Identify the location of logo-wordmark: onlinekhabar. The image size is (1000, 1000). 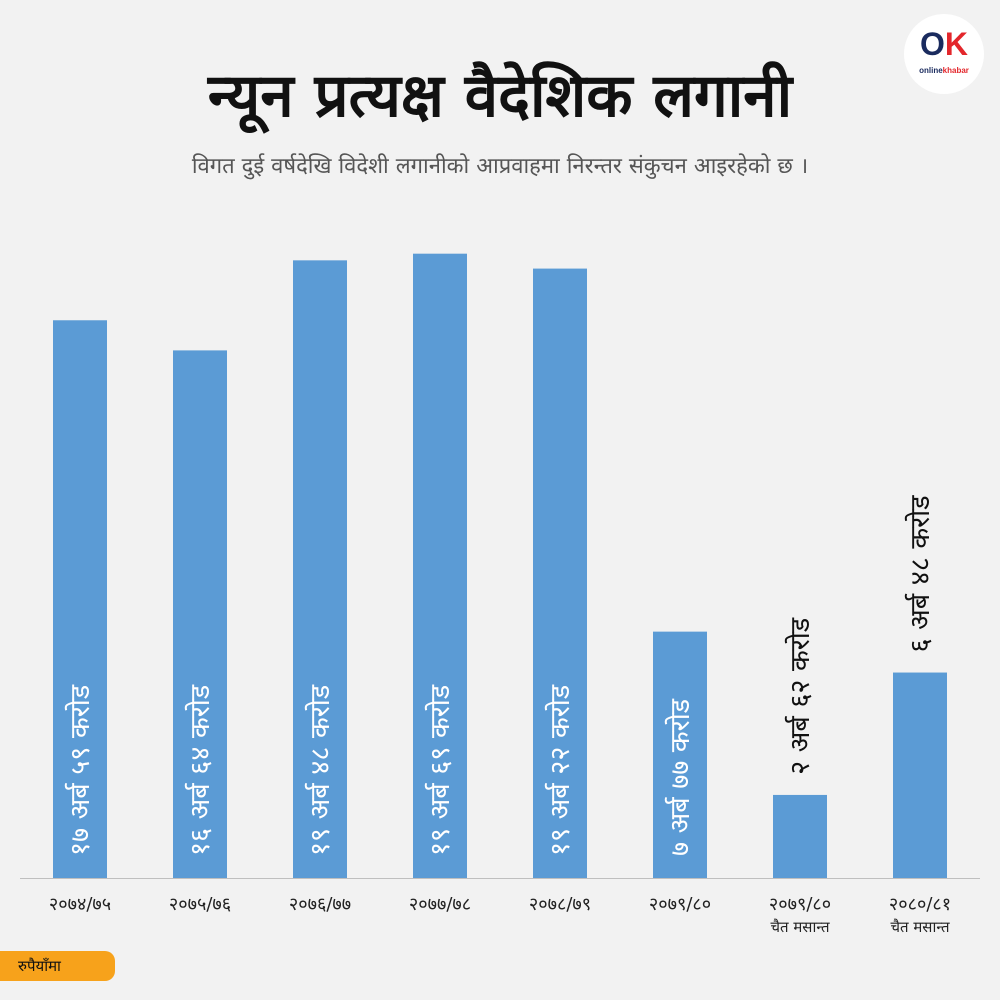
(944, 70).